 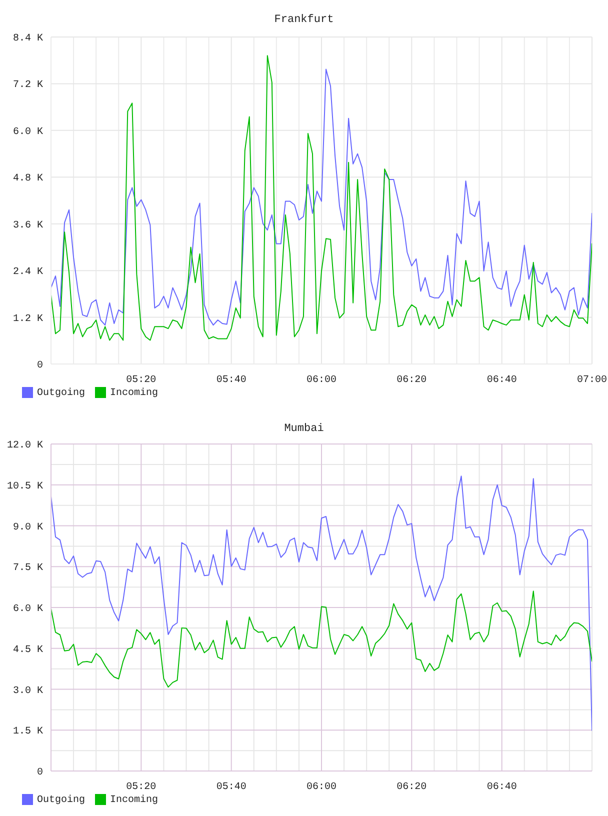 I want to click on y-tick-label: 3.0 K, so click(x=27, y=691).